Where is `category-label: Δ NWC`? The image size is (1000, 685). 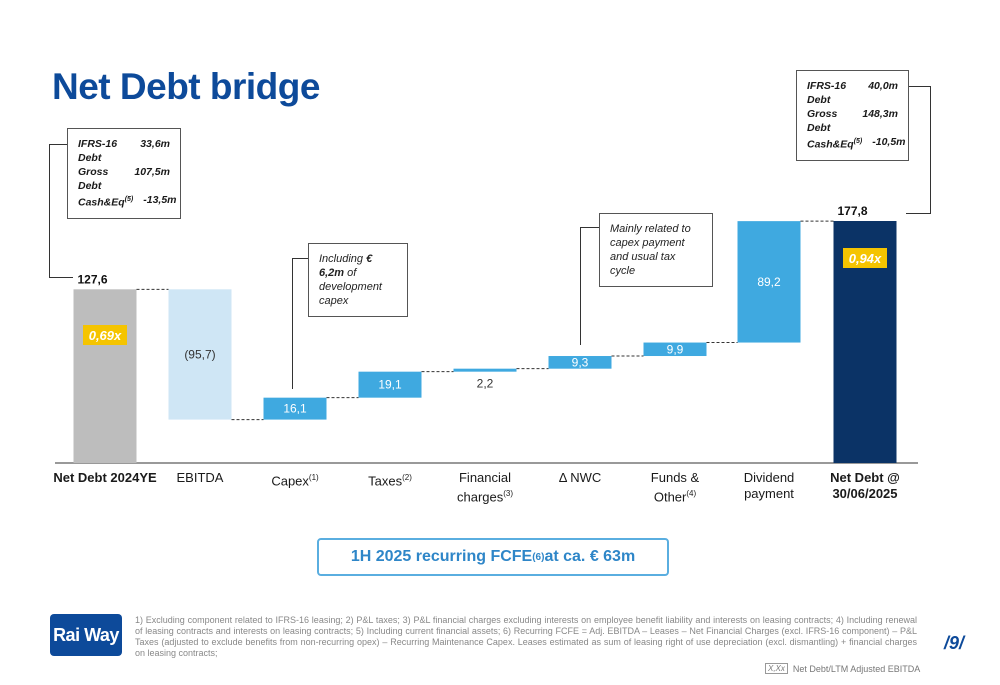
category-label: Δ NWC is located at coordinates (580, 478).